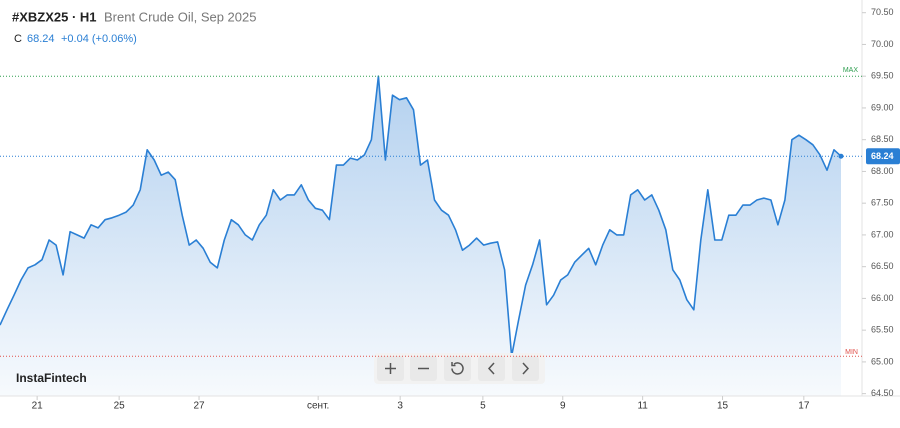 The image size is (900, 428). Describe the element at coordinates (563, 406) in the screenshot. I see `x-tick-label: 9` at that location.